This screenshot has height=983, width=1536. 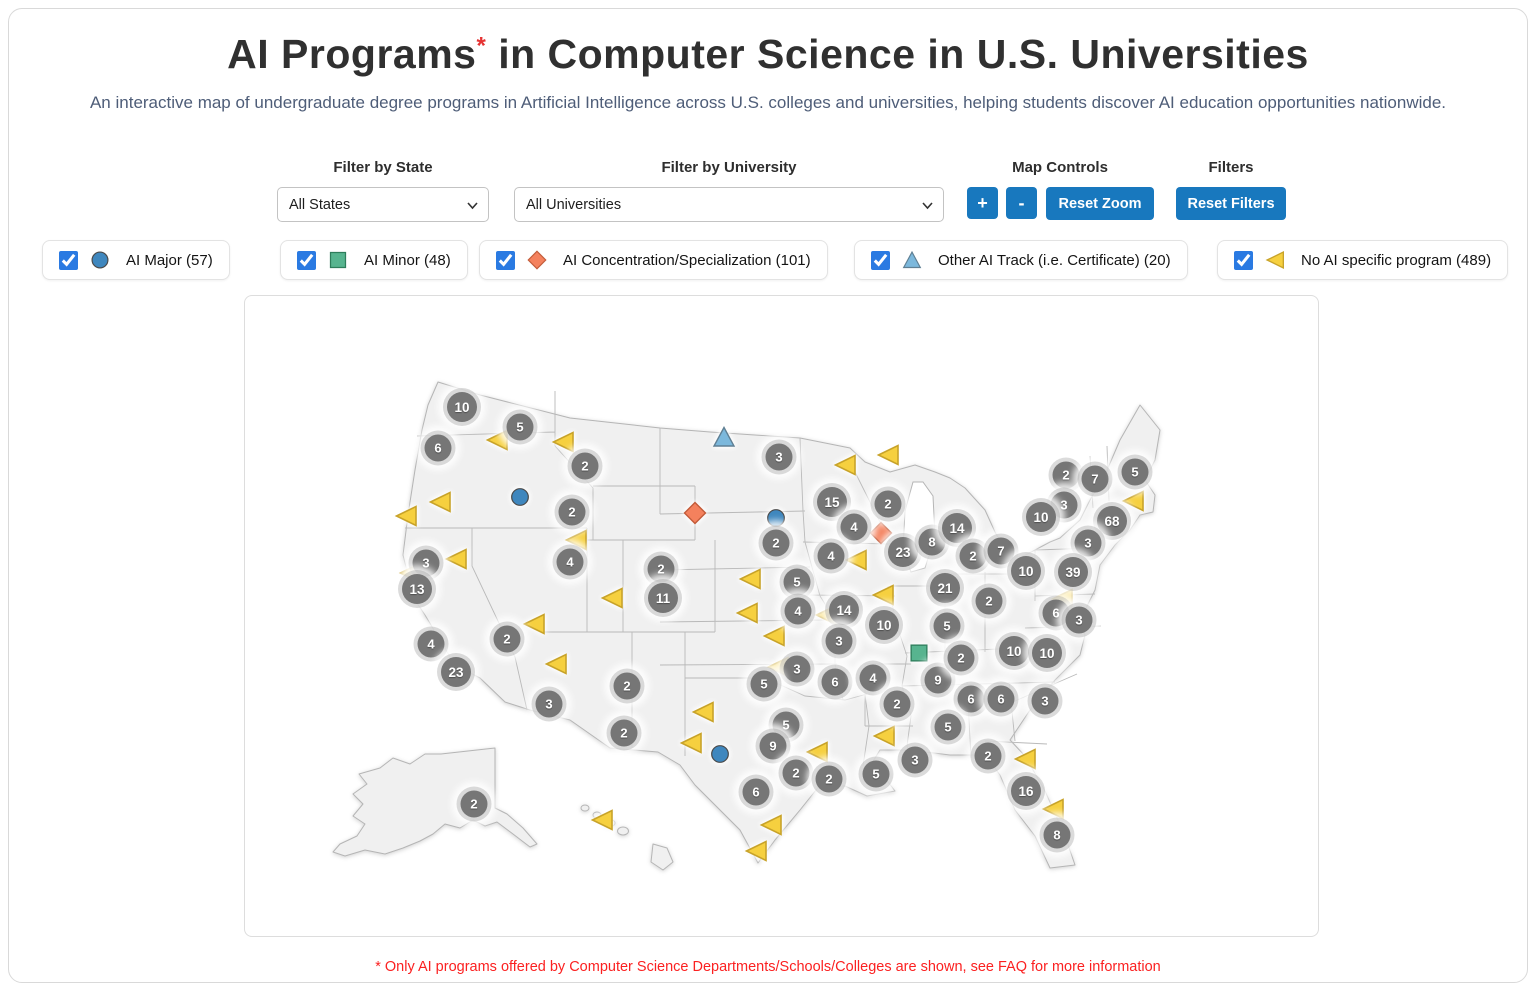 What do you see at coordinates (1363, 260) in the screenshot?
I see `legend-item-none: No AI specific program (489)` at bounding box center [1363, 260].